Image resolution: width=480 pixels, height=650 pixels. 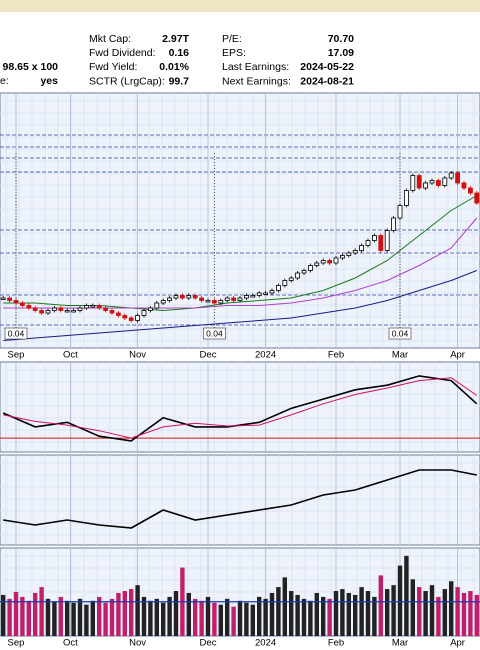 I want to click on stat-label: Last Earnings:, so click(x=255, y=67).